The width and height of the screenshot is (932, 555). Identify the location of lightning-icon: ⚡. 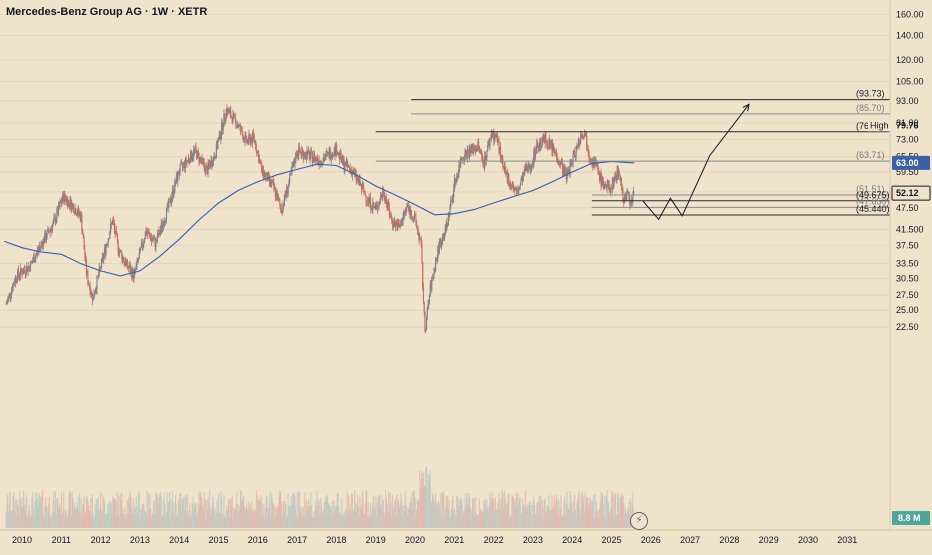
(639, 521).